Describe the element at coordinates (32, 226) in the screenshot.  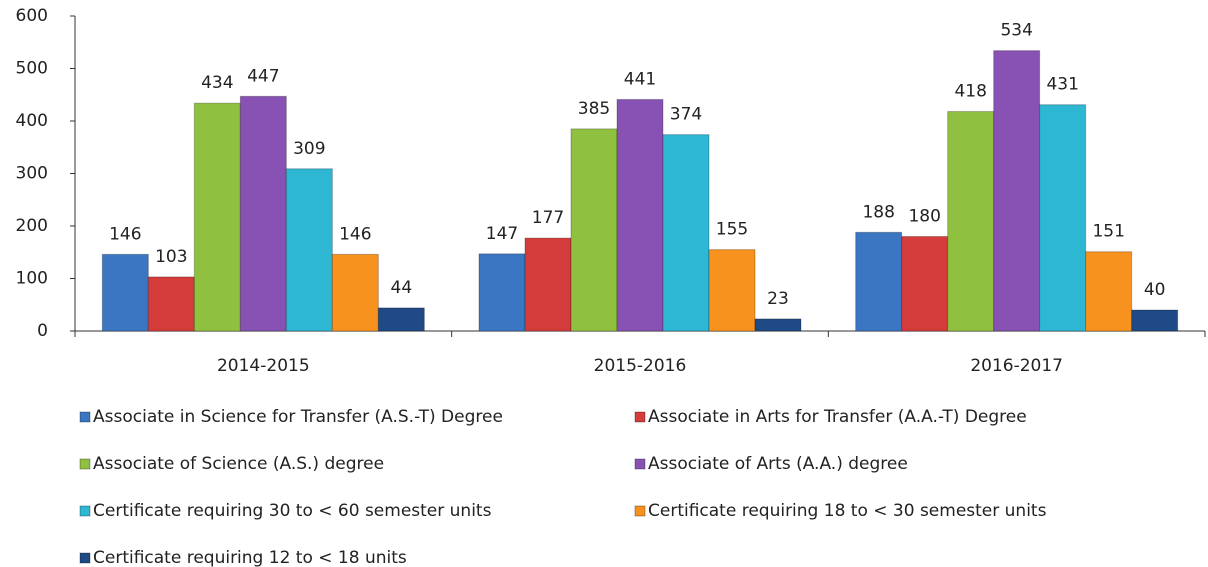
I see `y-tick-label: 200` at that location.